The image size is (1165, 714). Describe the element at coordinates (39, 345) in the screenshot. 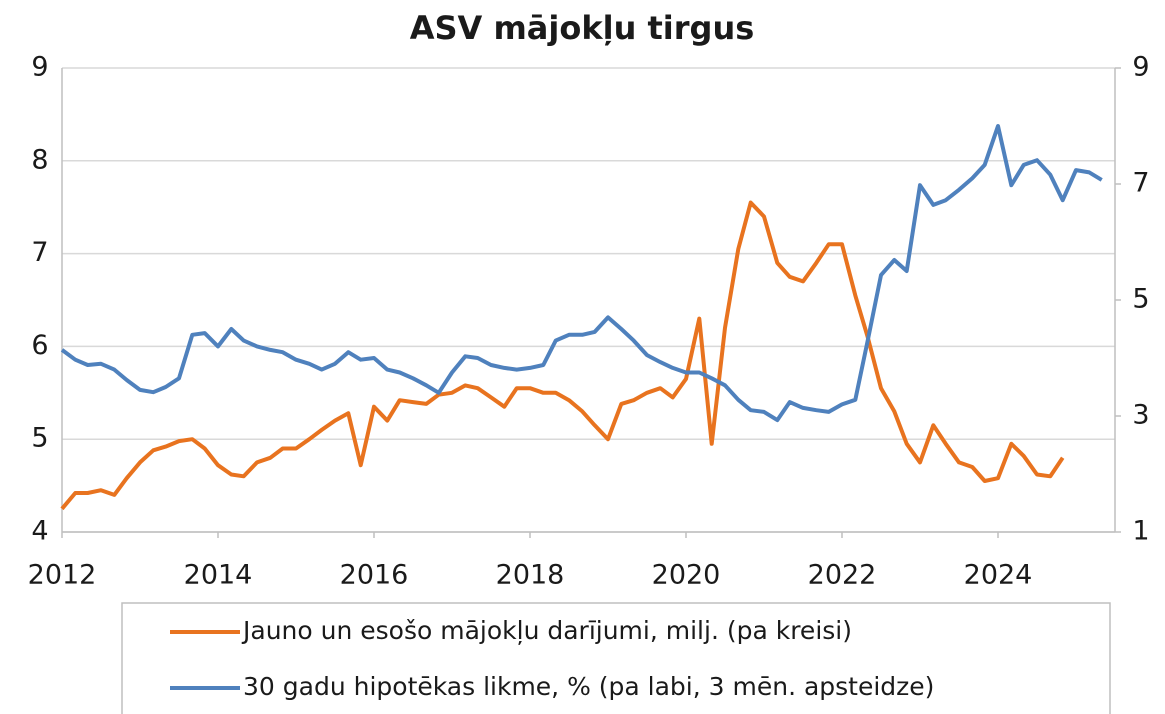

I see `y-tick-label: 6` at that location.